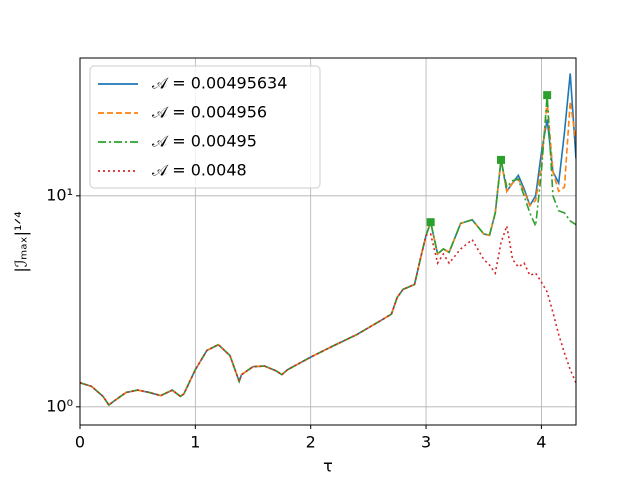 The height and width of the screenshot is (480, 640). Describe the element at coordinates (195, 442) in the screenshot. I see `x-tick-label: 1` at that location.